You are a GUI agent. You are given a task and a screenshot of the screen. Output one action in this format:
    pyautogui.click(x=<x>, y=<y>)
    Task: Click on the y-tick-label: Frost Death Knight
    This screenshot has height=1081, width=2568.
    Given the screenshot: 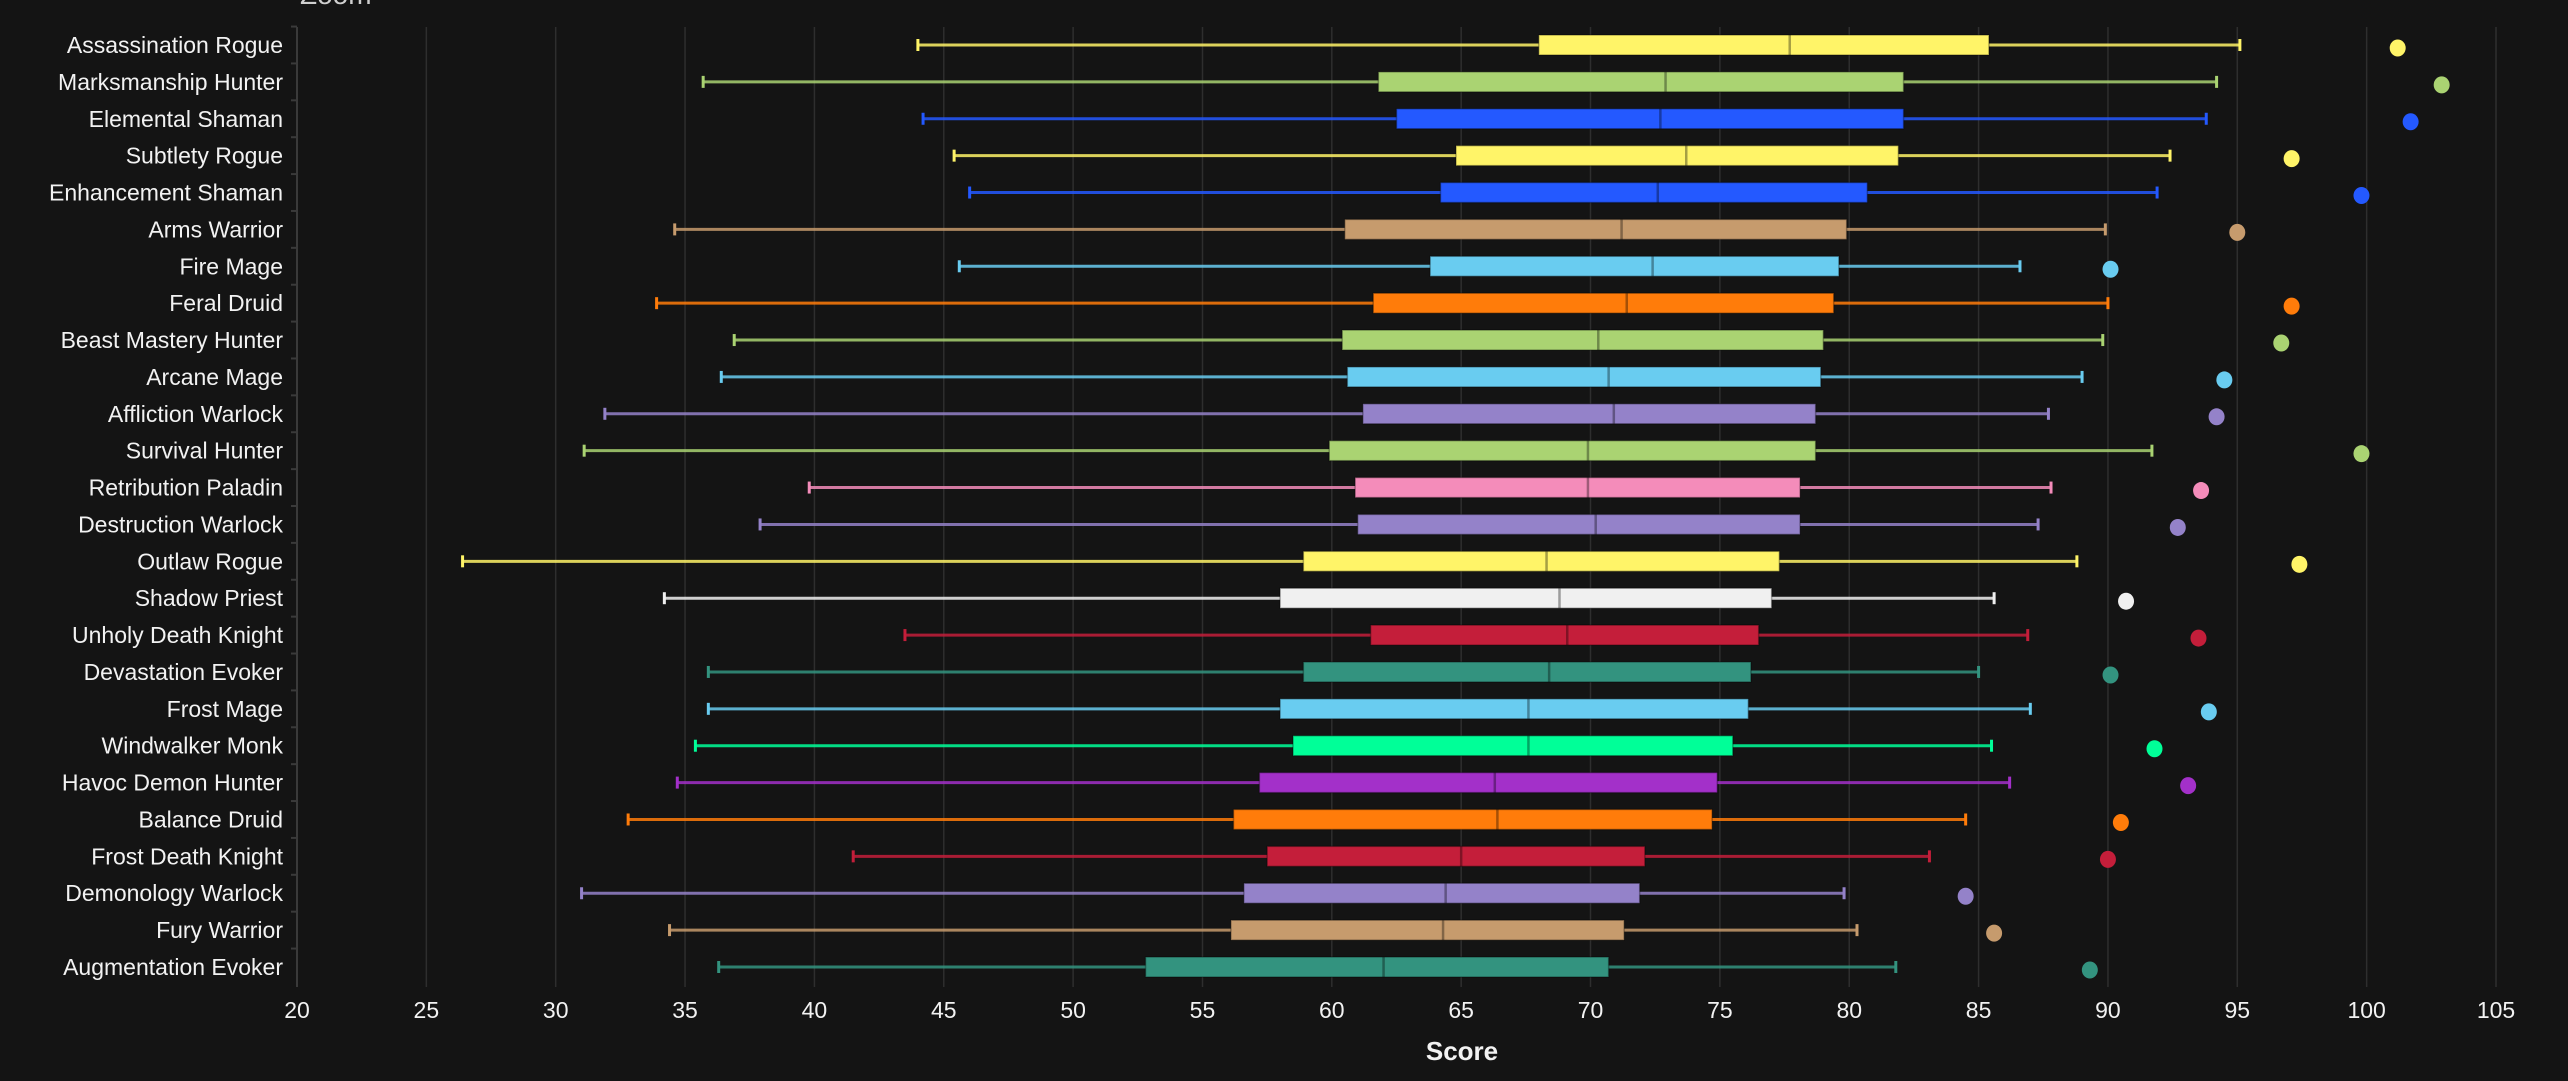 What is the action you would take?
    pyautogui.click(x=187, y=856)
    